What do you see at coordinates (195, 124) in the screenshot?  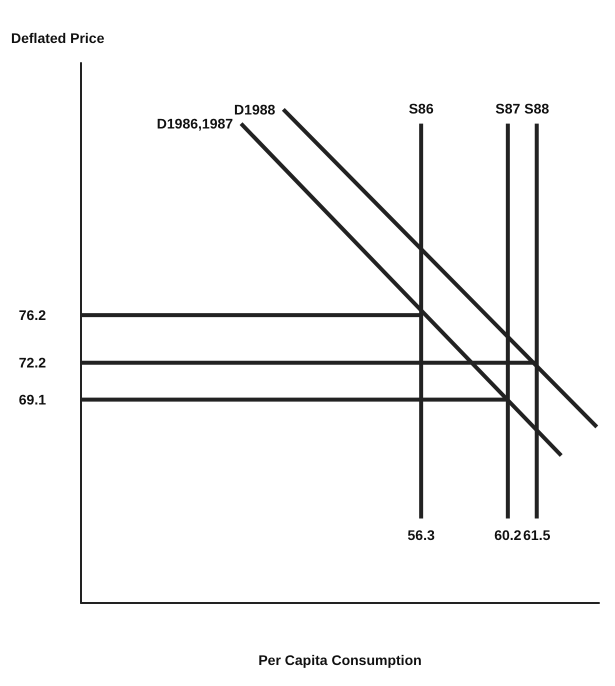 I see `series-label: D1986,1987` at bounding box center [195, 124].